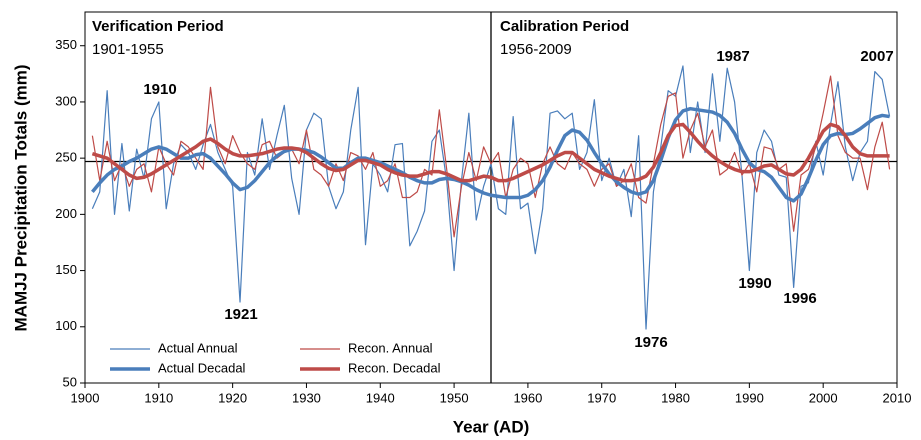 The width and height of the screenshot is (921, 440). What do you see at coordinates (198, 347) in the screenshot?
I see `legend-label: Actual Annual` at bounding box center [198, 347].